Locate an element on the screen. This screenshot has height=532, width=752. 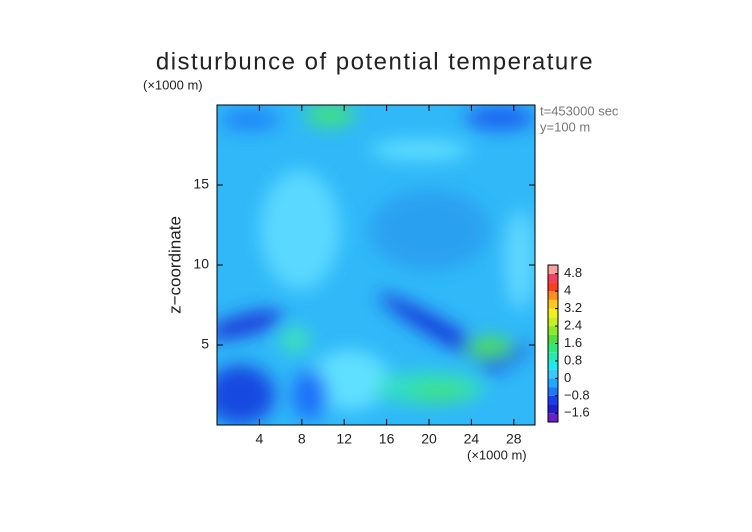
x-unit-label: (×1000 m) is located at coordinates (497, 454).